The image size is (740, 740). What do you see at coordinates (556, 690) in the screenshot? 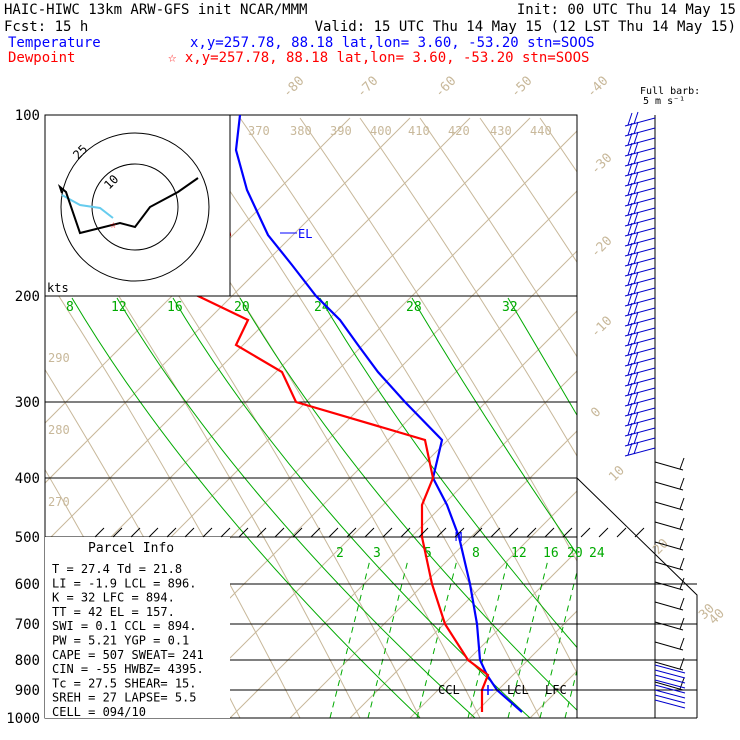
I see `lfc-label: LFC` at bounding box center [556, 690].